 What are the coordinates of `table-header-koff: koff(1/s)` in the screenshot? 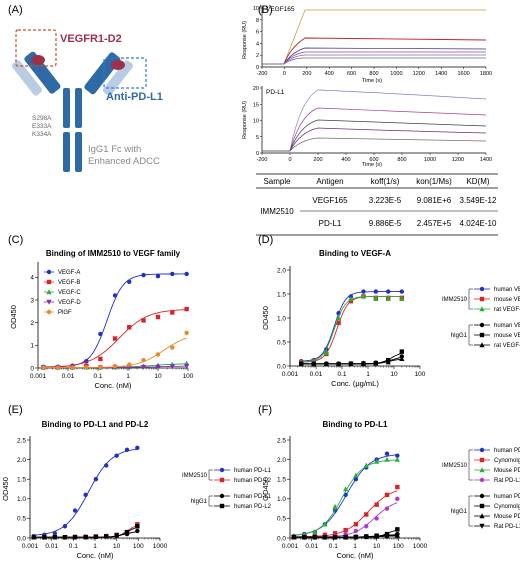 It's located at (385, 181).